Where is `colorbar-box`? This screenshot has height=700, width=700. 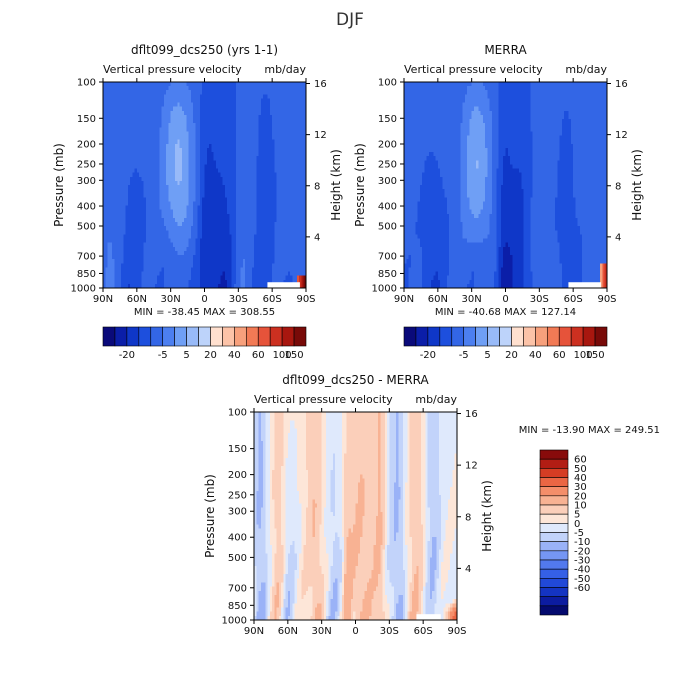
colorbar-box is located at coordinates (228, 336).